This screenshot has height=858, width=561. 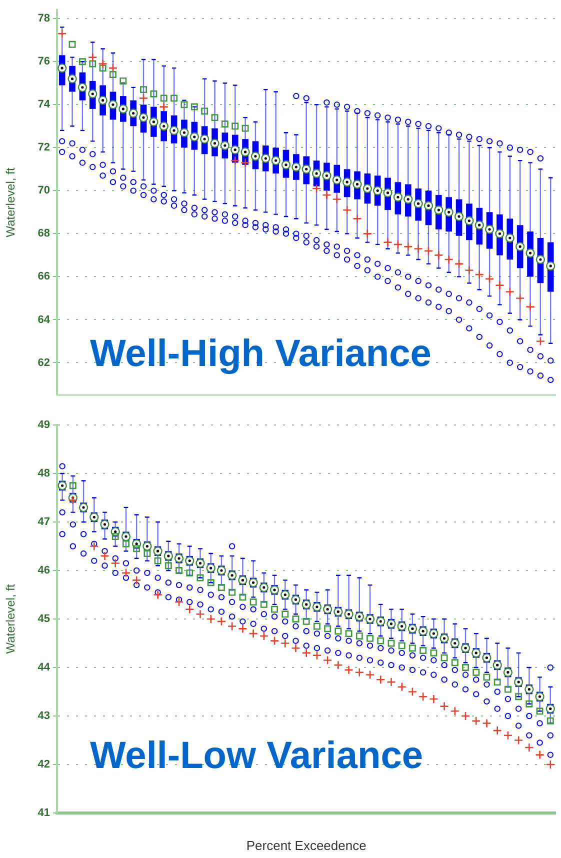 What do you see at coordinates (44, 104) in the screenshot?
I see `y-tick-label: 74` at bounding box center [44, 104].